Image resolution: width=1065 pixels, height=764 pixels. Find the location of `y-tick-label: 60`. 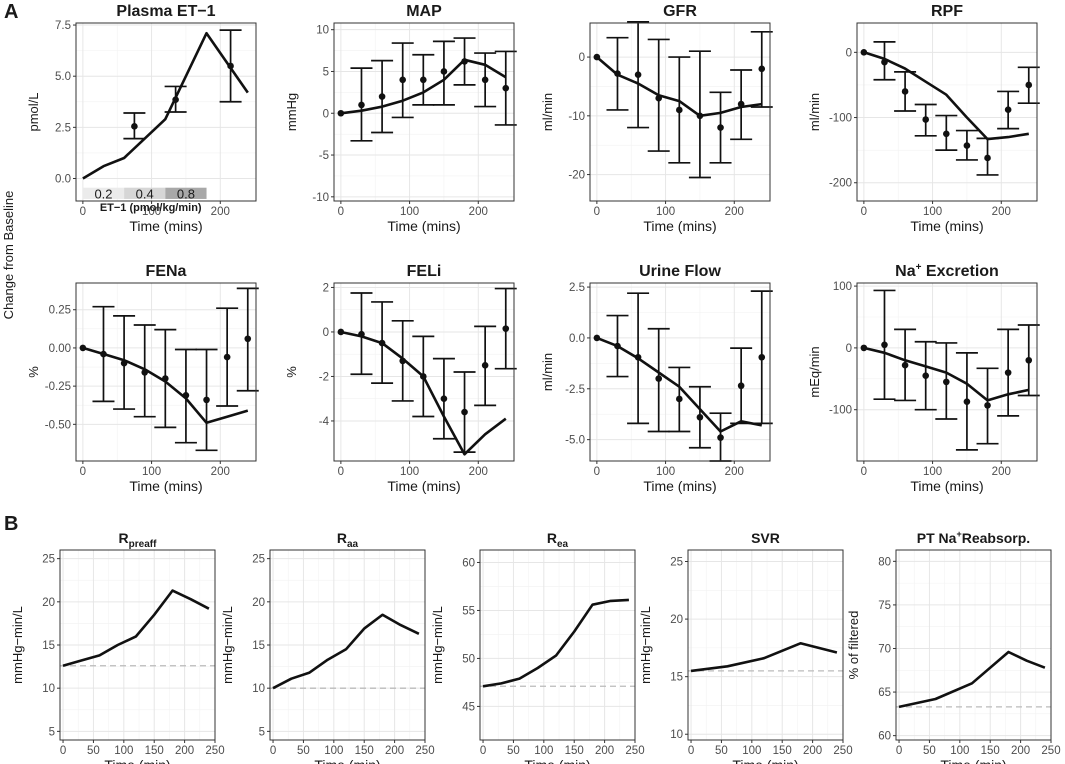

y-tick-label: 60 is located at coordinates (884, 737).